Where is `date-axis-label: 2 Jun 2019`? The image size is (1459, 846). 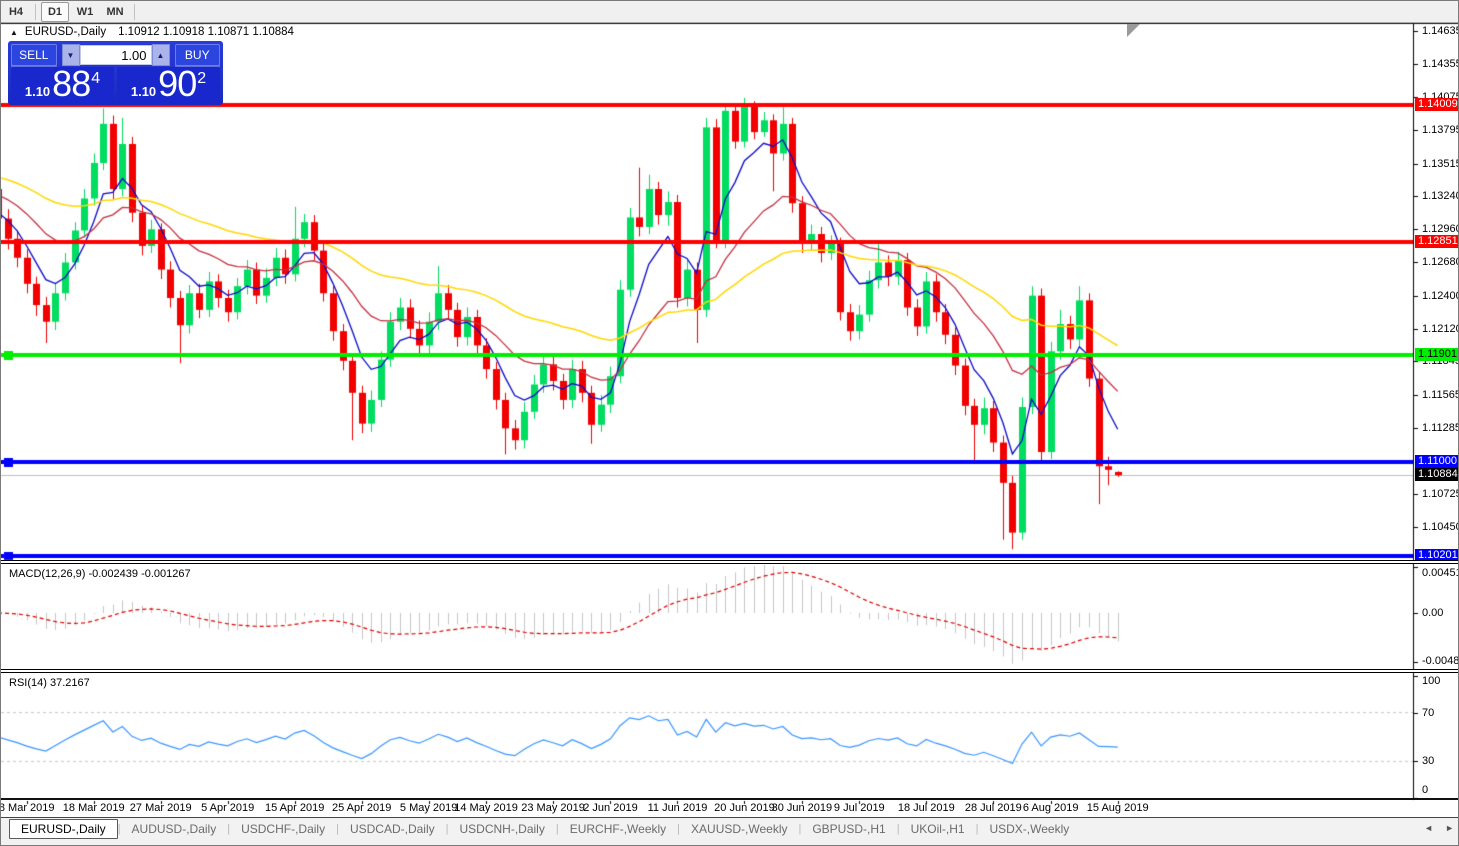
date-axis-label: 2 Jun 2019 is located at coordinates (610, 808).